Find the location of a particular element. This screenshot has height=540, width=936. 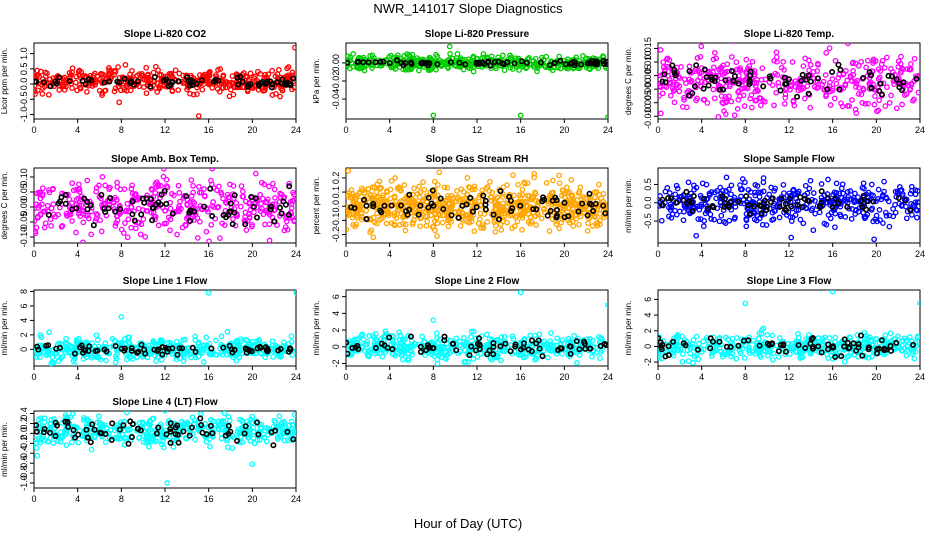

y-tick-label: 0.05 is located at coordinates (24, 192).